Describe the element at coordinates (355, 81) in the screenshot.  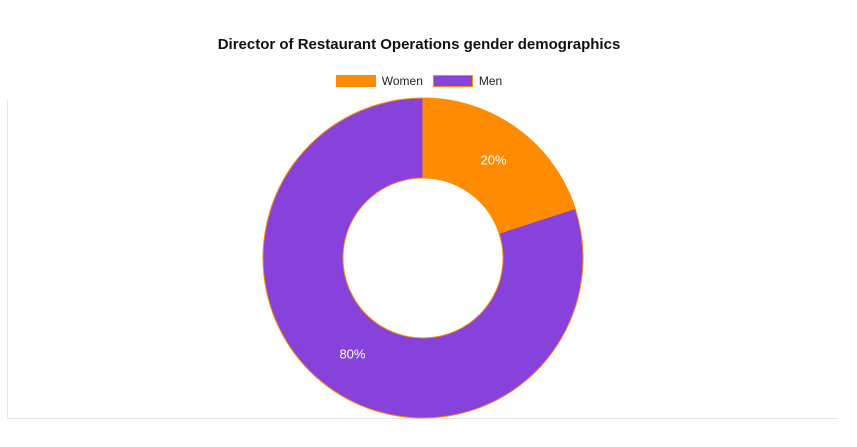
I see `legend-swatch-women` at that location.